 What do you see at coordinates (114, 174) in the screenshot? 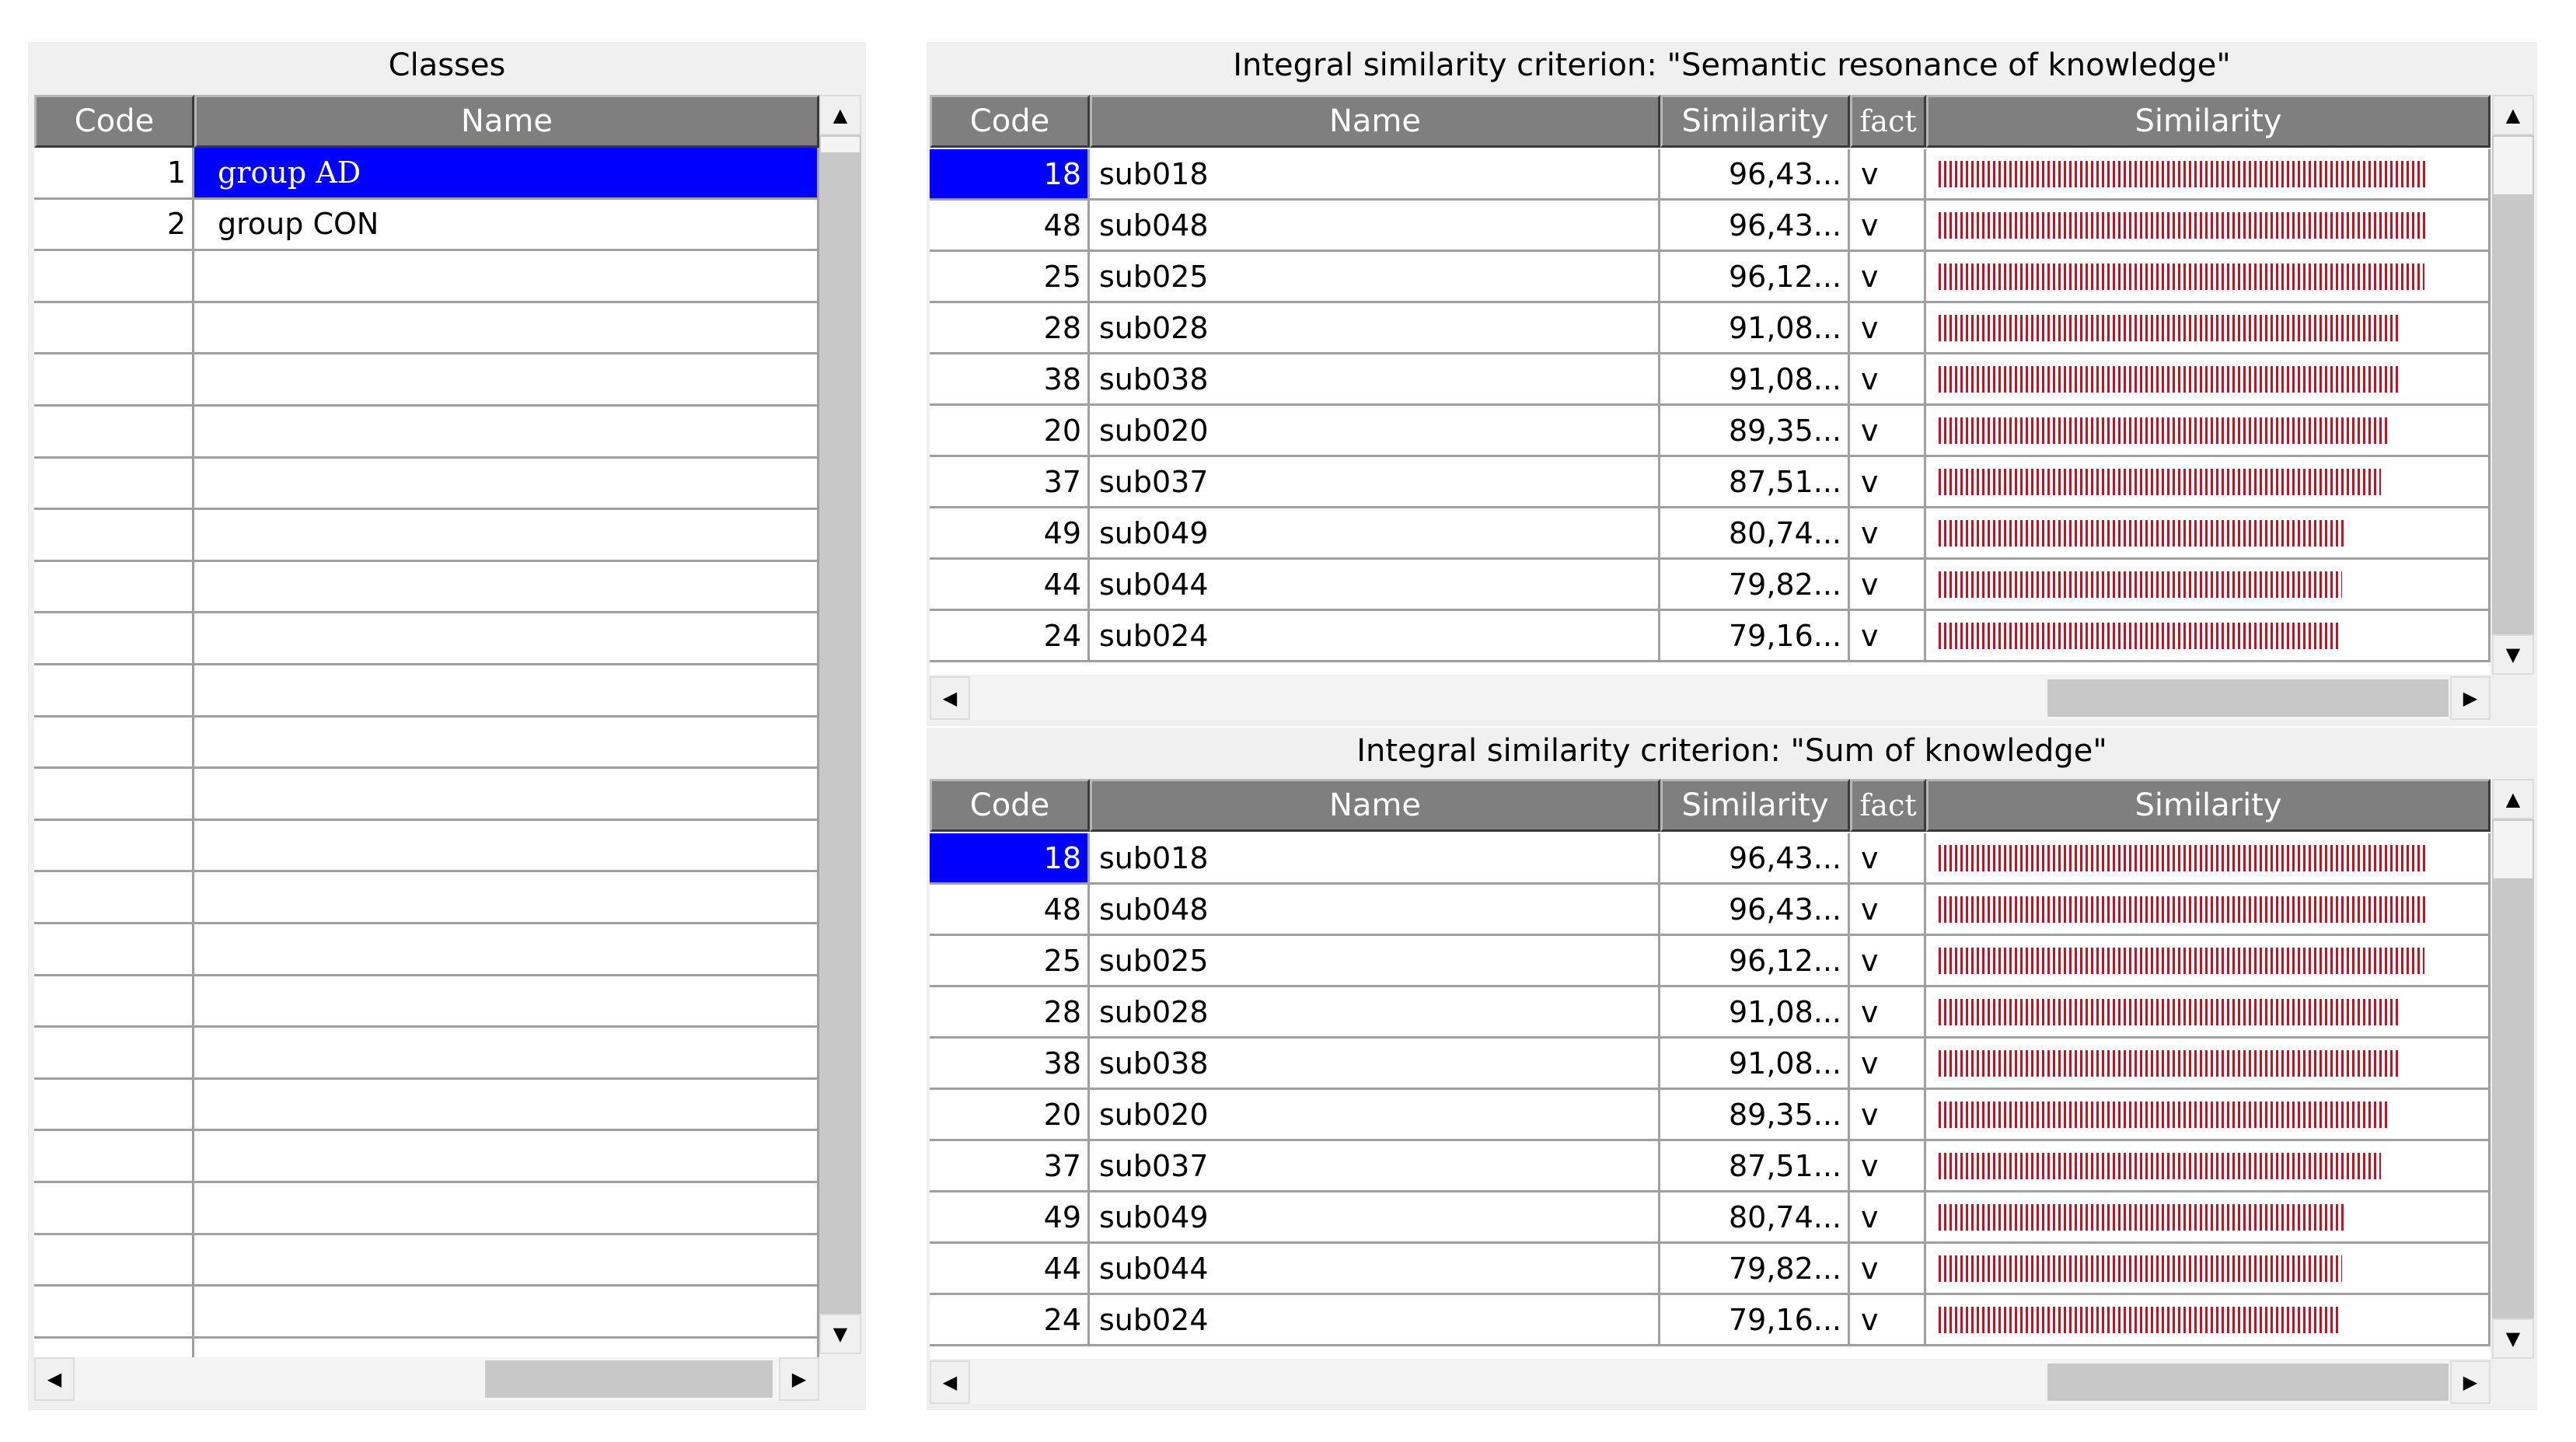
I see `class-code-cell: 1` at bounding box center [114, 174].